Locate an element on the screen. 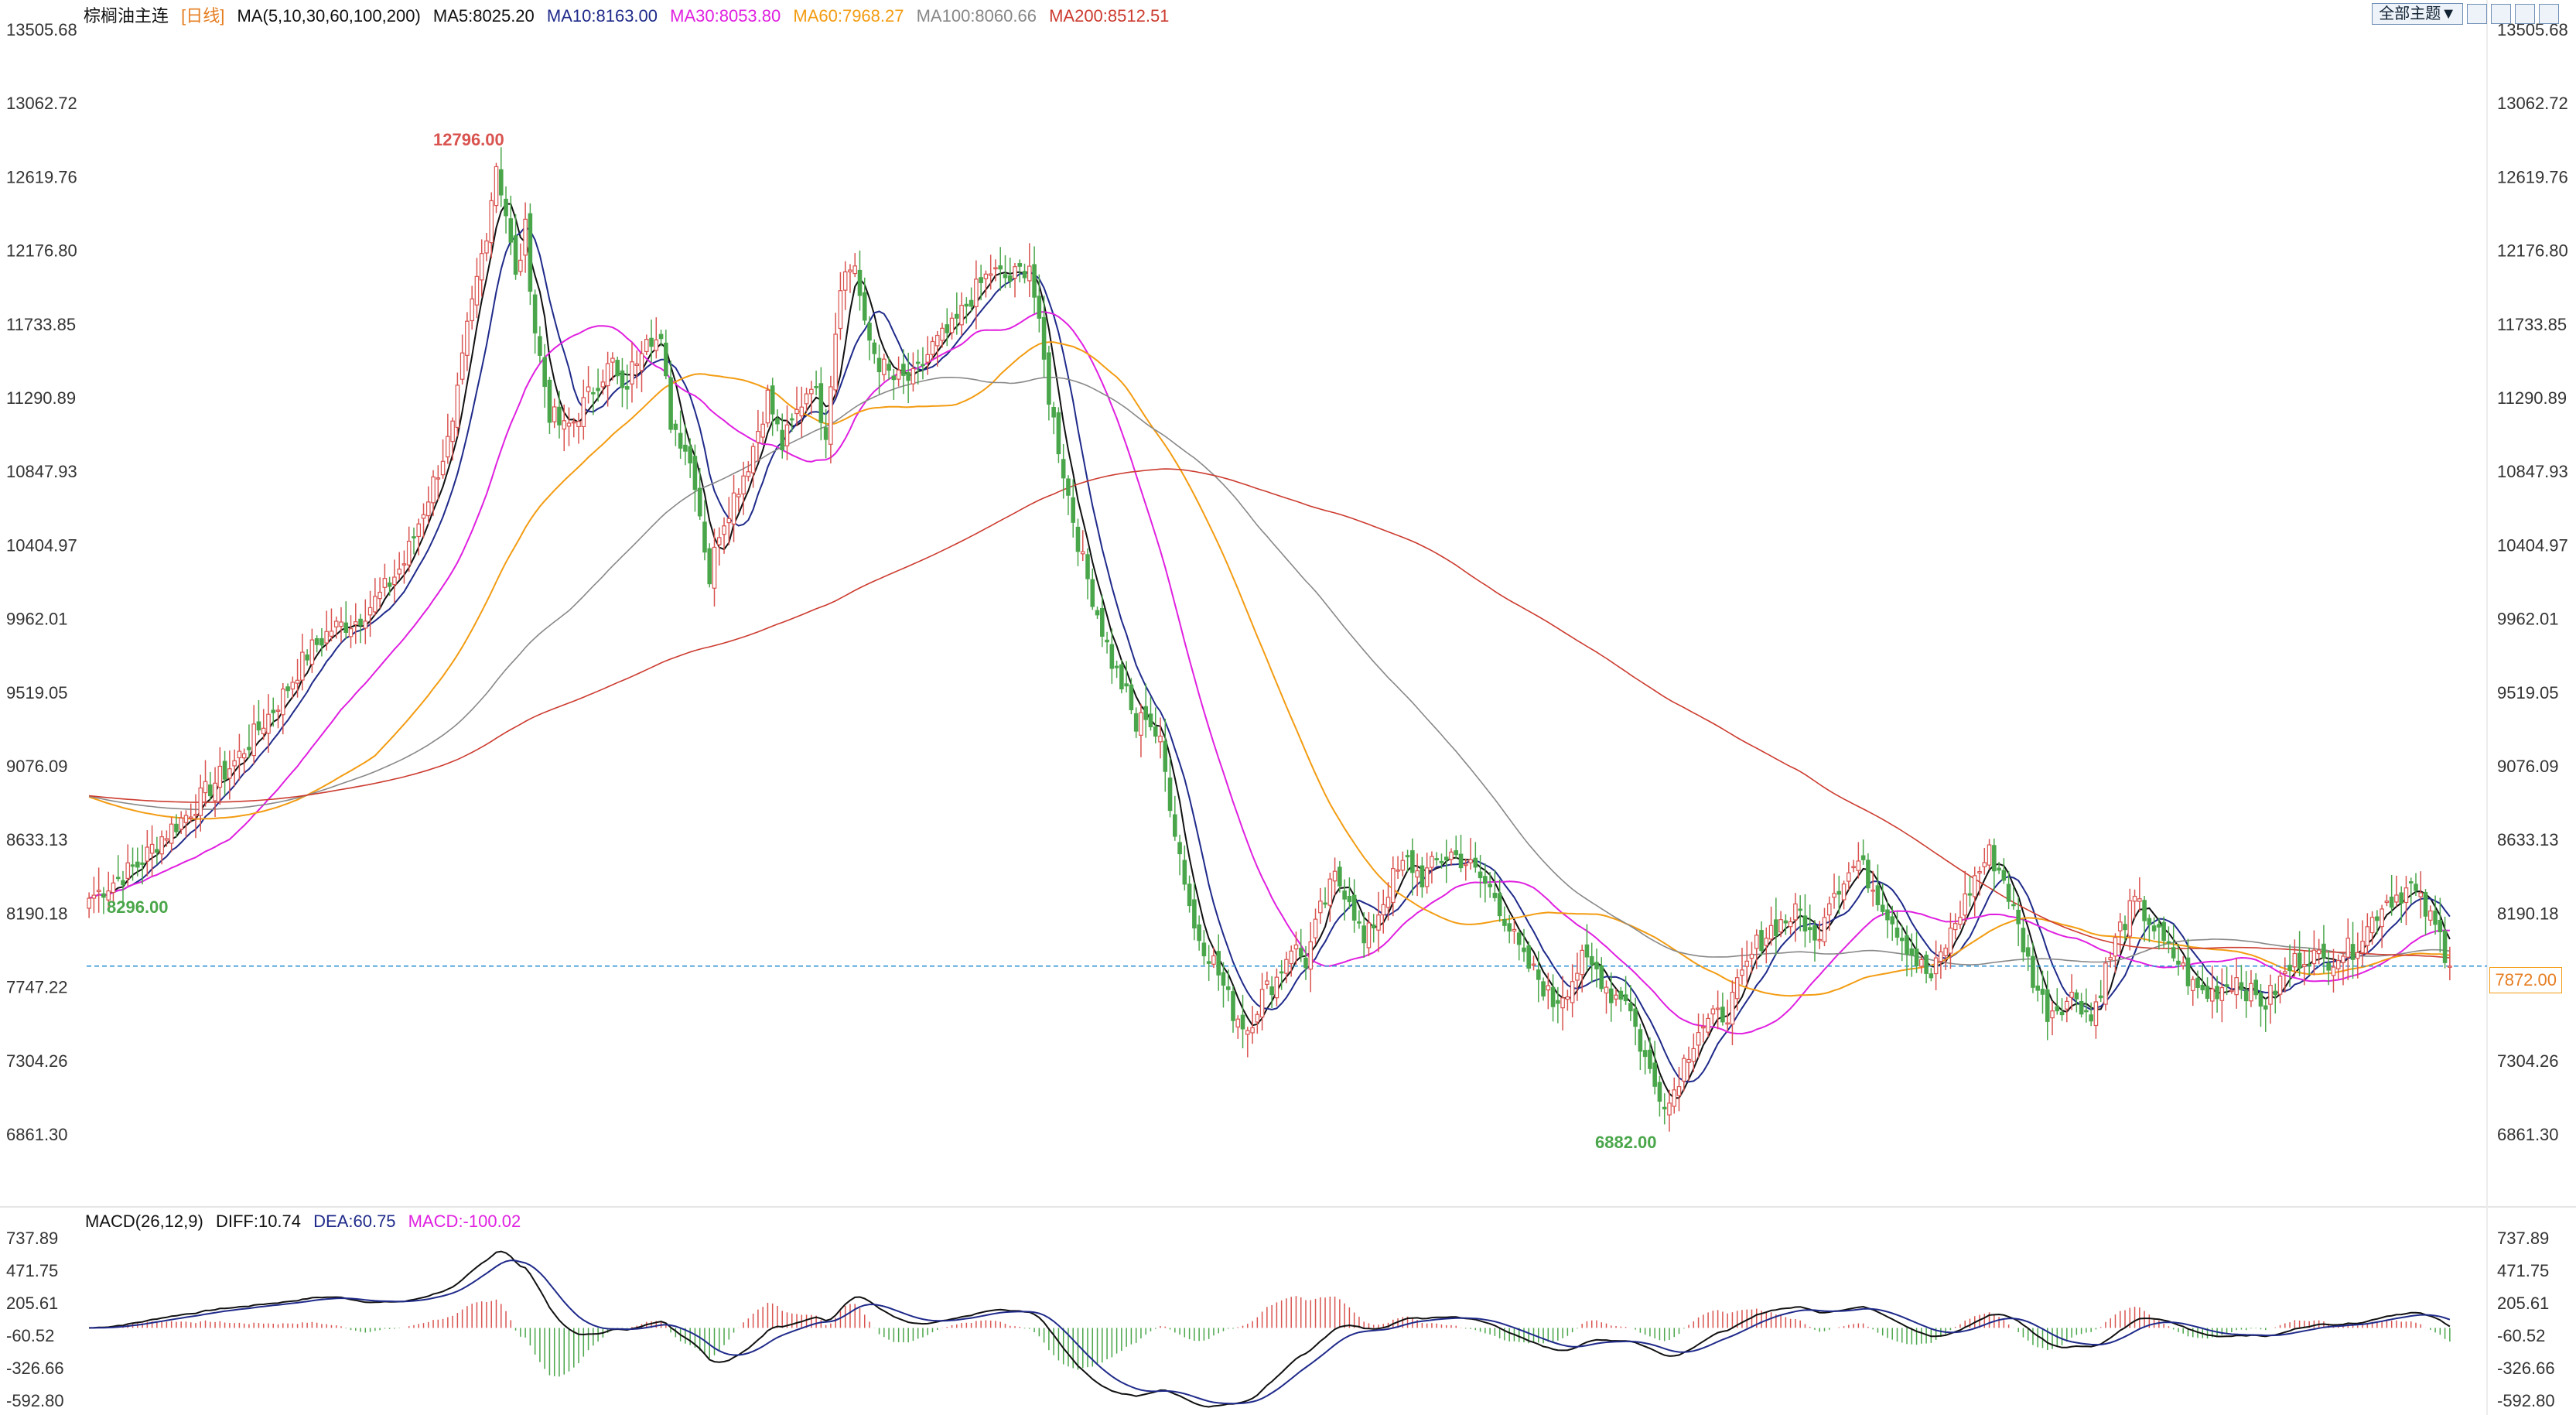 The width and height of the screenshot is (2576, 1415). period-label: [日线] is located at coordinates (203, 16).